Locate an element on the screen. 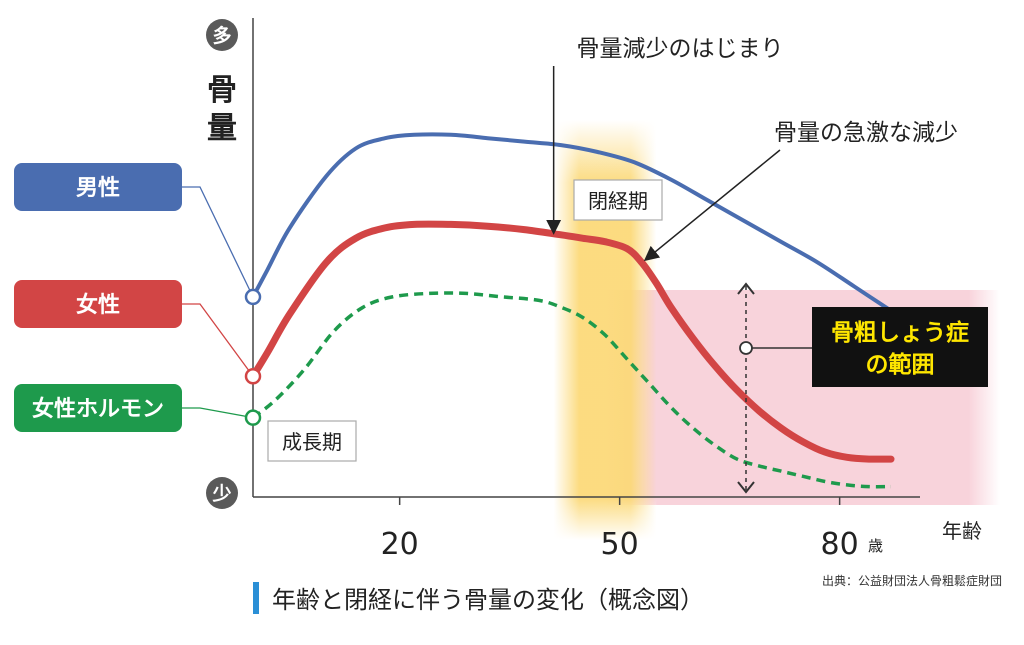 This screenshot has height=645, width=1024. x-tick-label-80: 80 is located at coordinates (840, 544).